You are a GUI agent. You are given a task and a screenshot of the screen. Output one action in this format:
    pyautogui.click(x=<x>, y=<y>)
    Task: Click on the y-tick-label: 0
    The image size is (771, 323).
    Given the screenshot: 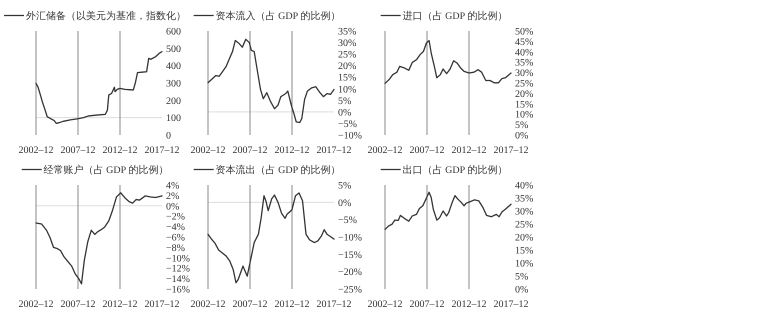 What is the action you would take?
    pyautogui.click(x=168, y=136)
    